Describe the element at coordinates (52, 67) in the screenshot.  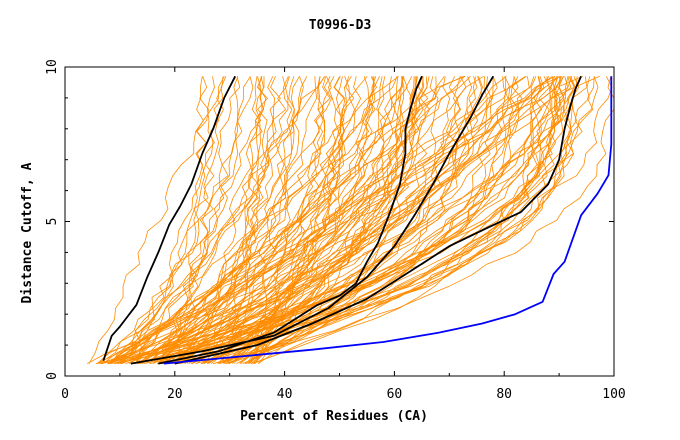
I see `y-tick-label: 10` at that location.